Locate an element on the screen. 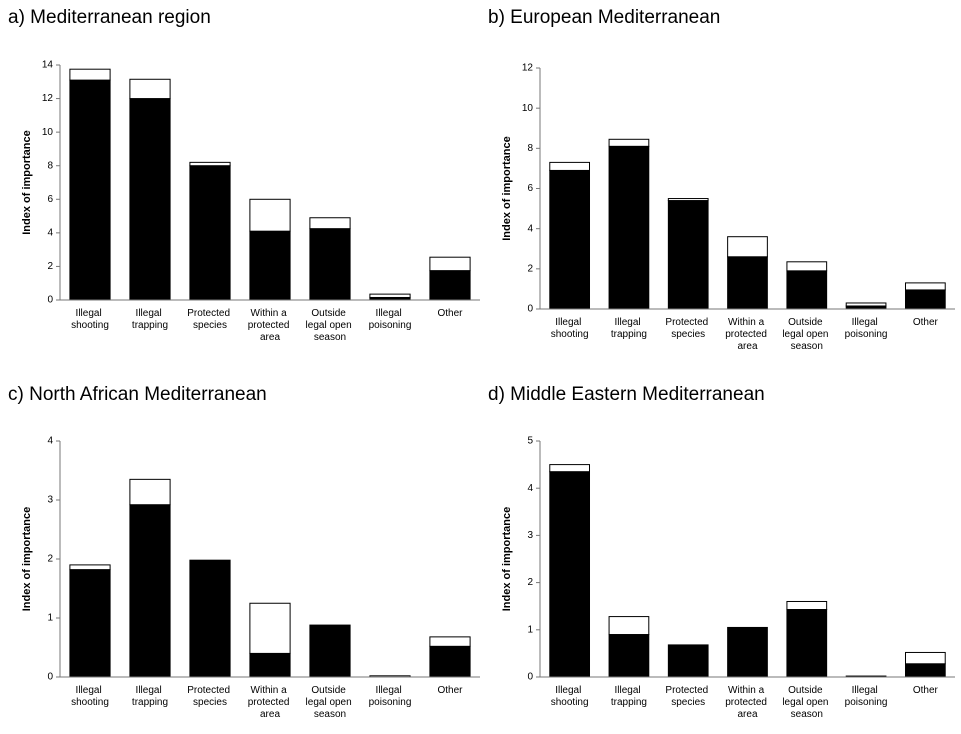 Image resolution: width=961 pixels, height=734 pixels. panel-title: c) North African Mediterranean is located at coordinates (137, 394).